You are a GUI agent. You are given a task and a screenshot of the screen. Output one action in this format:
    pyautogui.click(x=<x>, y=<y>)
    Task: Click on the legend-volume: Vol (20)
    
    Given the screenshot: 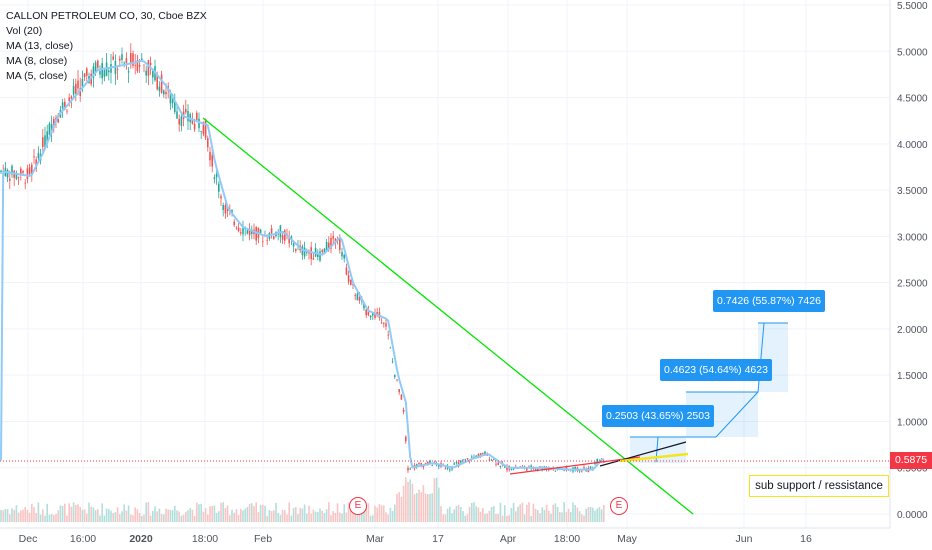 What is the action you would take?
    pyautogui.click(x=24, y=31)
    